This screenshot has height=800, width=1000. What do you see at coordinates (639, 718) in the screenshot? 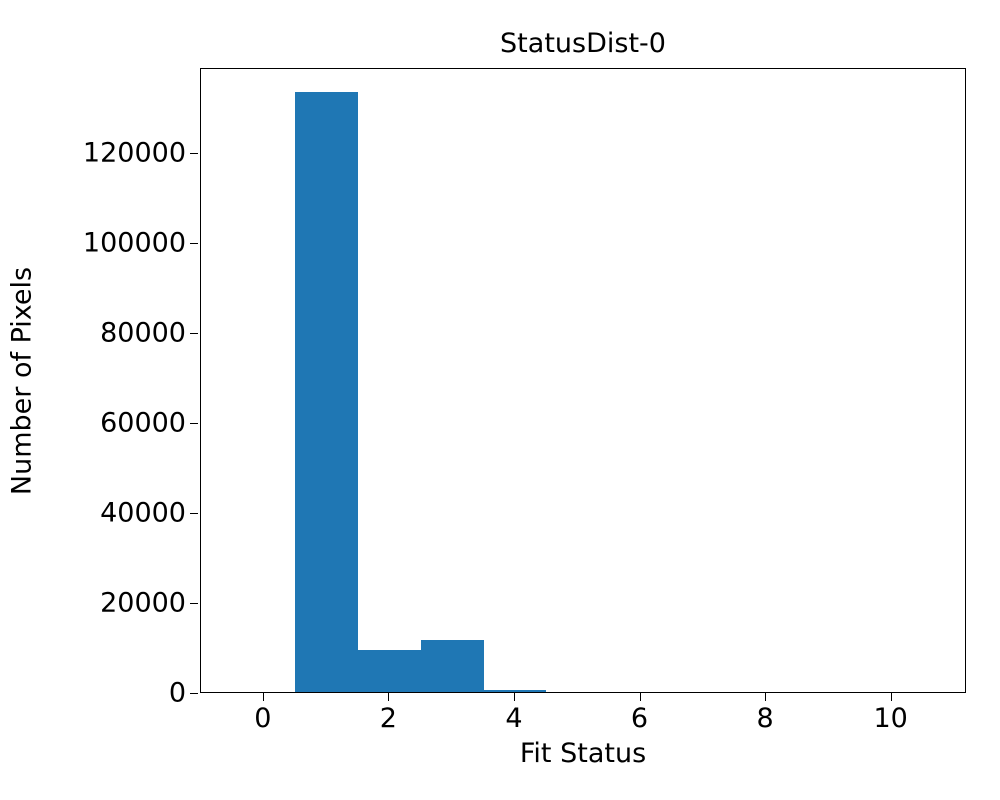
I see `x-axis-tick-label: 6` at bounding box center [639, 718].